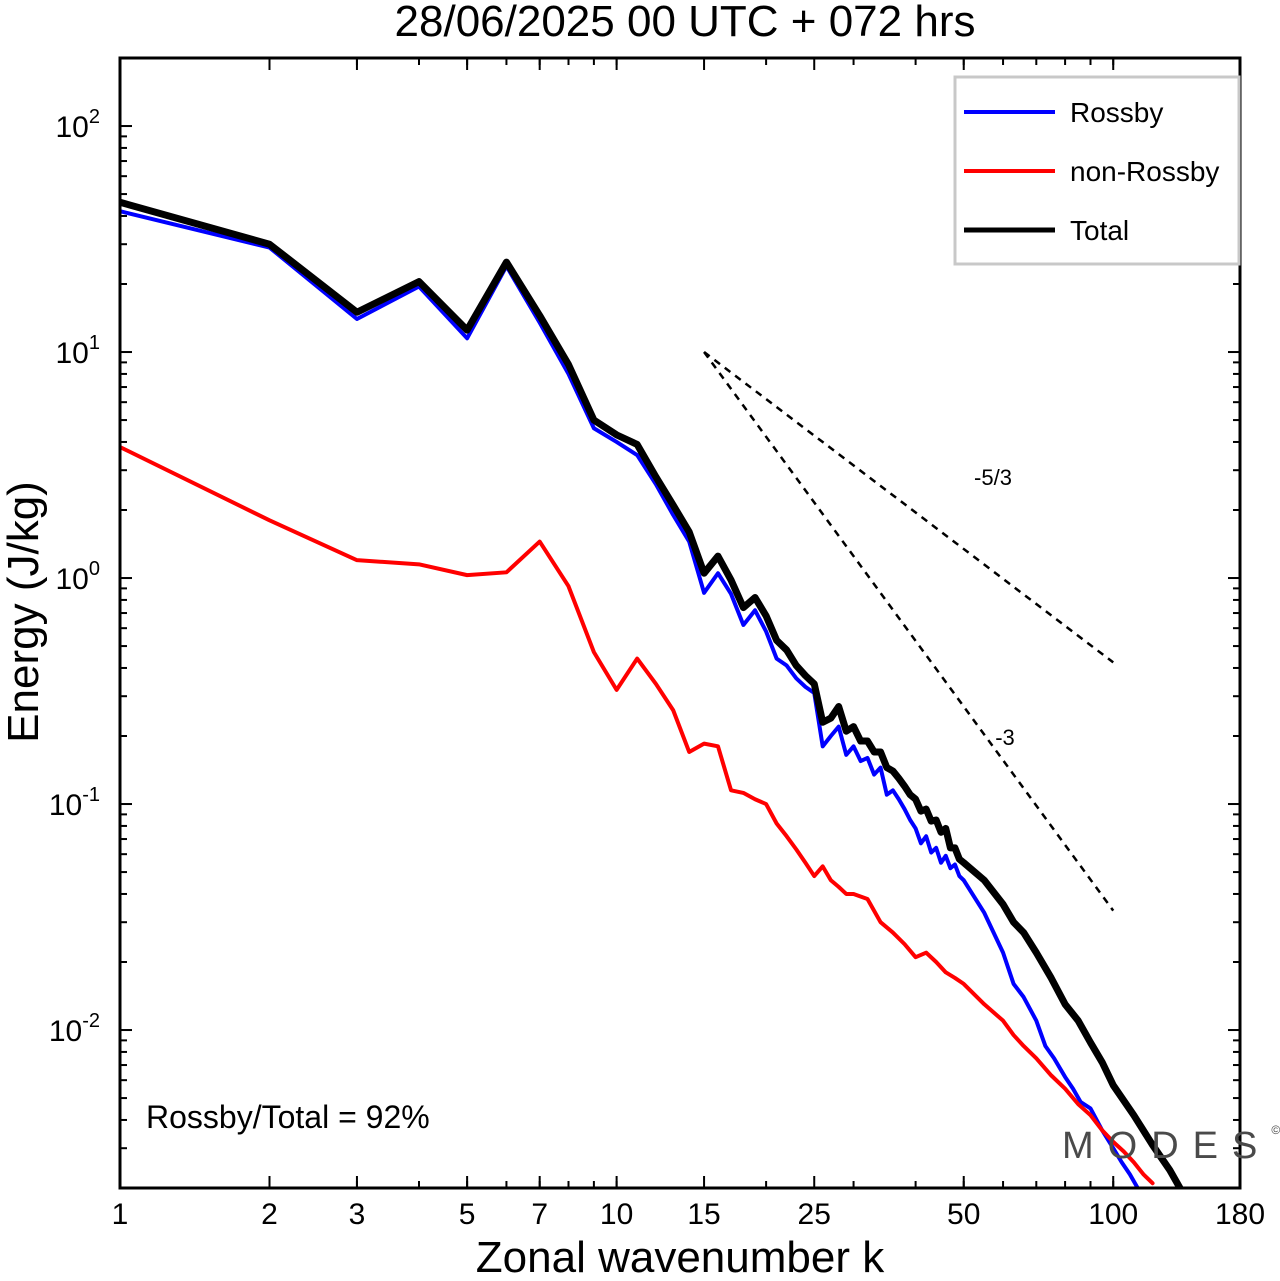 The height and width of the screenshot is (1281, 1280). What do you see at coordinates (616, 1214) in the screenshot?
I see `x-tick-label: 10` at bounding box center [616, 1214].